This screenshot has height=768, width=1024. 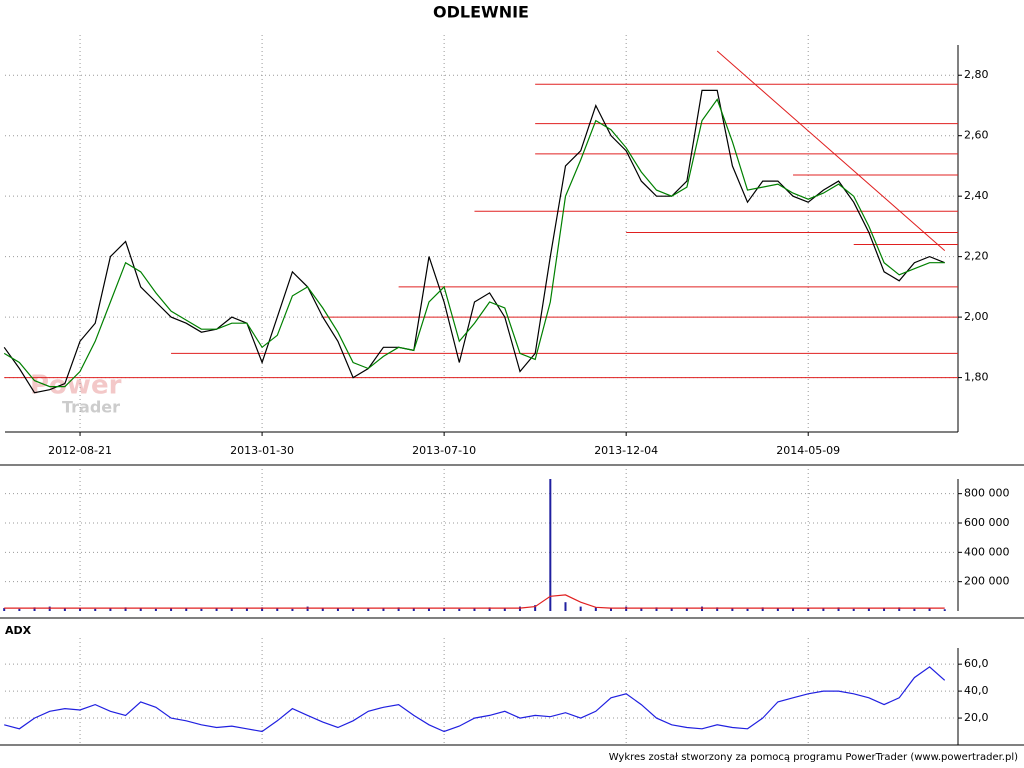 What do you see at coordinates (976, 256) in the screenshot?
I see `y-tick-label: 2,20` at bounding box center [976, 256].